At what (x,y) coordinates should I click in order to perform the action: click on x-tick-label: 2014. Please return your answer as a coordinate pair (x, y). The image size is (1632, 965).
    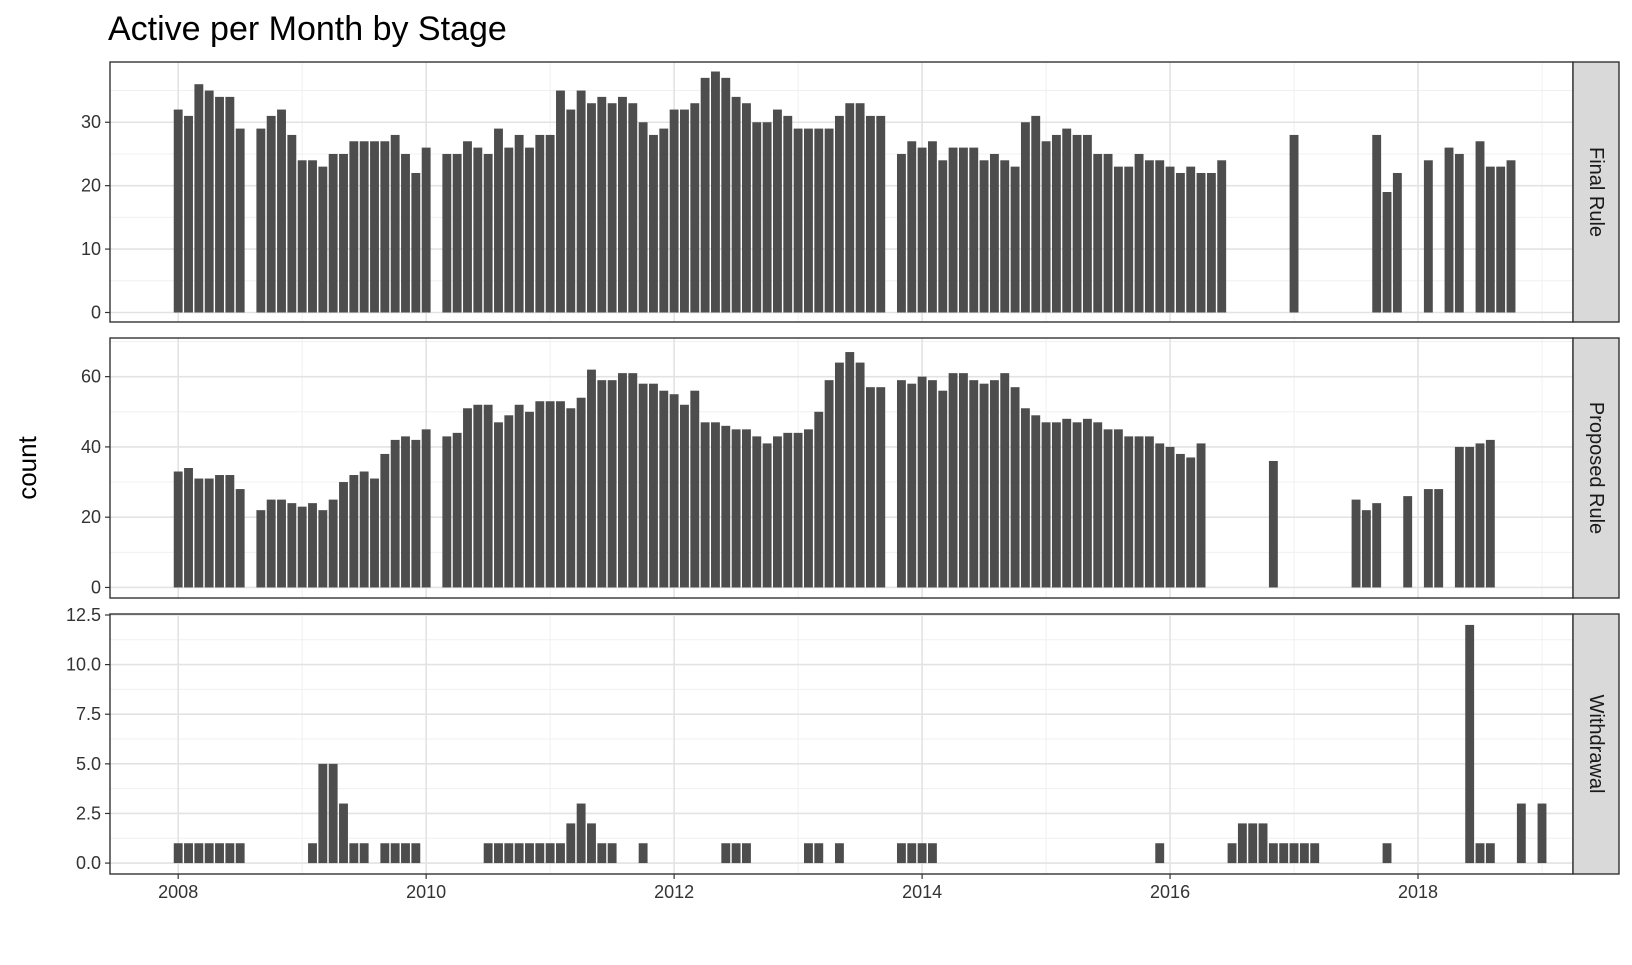
    Looking at the image, I should click on (922, 892).